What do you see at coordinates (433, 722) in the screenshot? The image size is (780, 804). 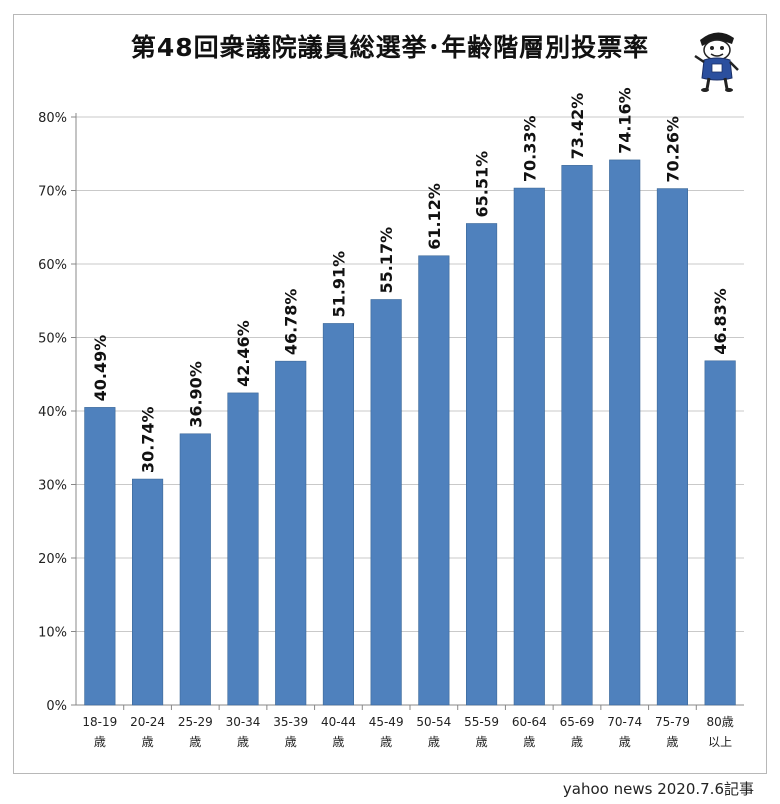 I see `x-tick-label: 50-54` at bounding box center [433, 722].